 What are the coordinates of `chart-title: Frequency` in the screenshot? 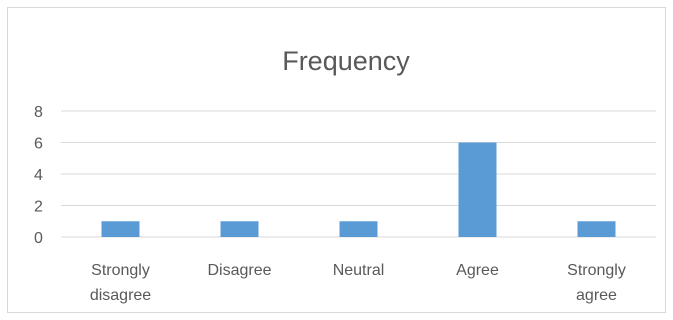 It's located at (346, 61).